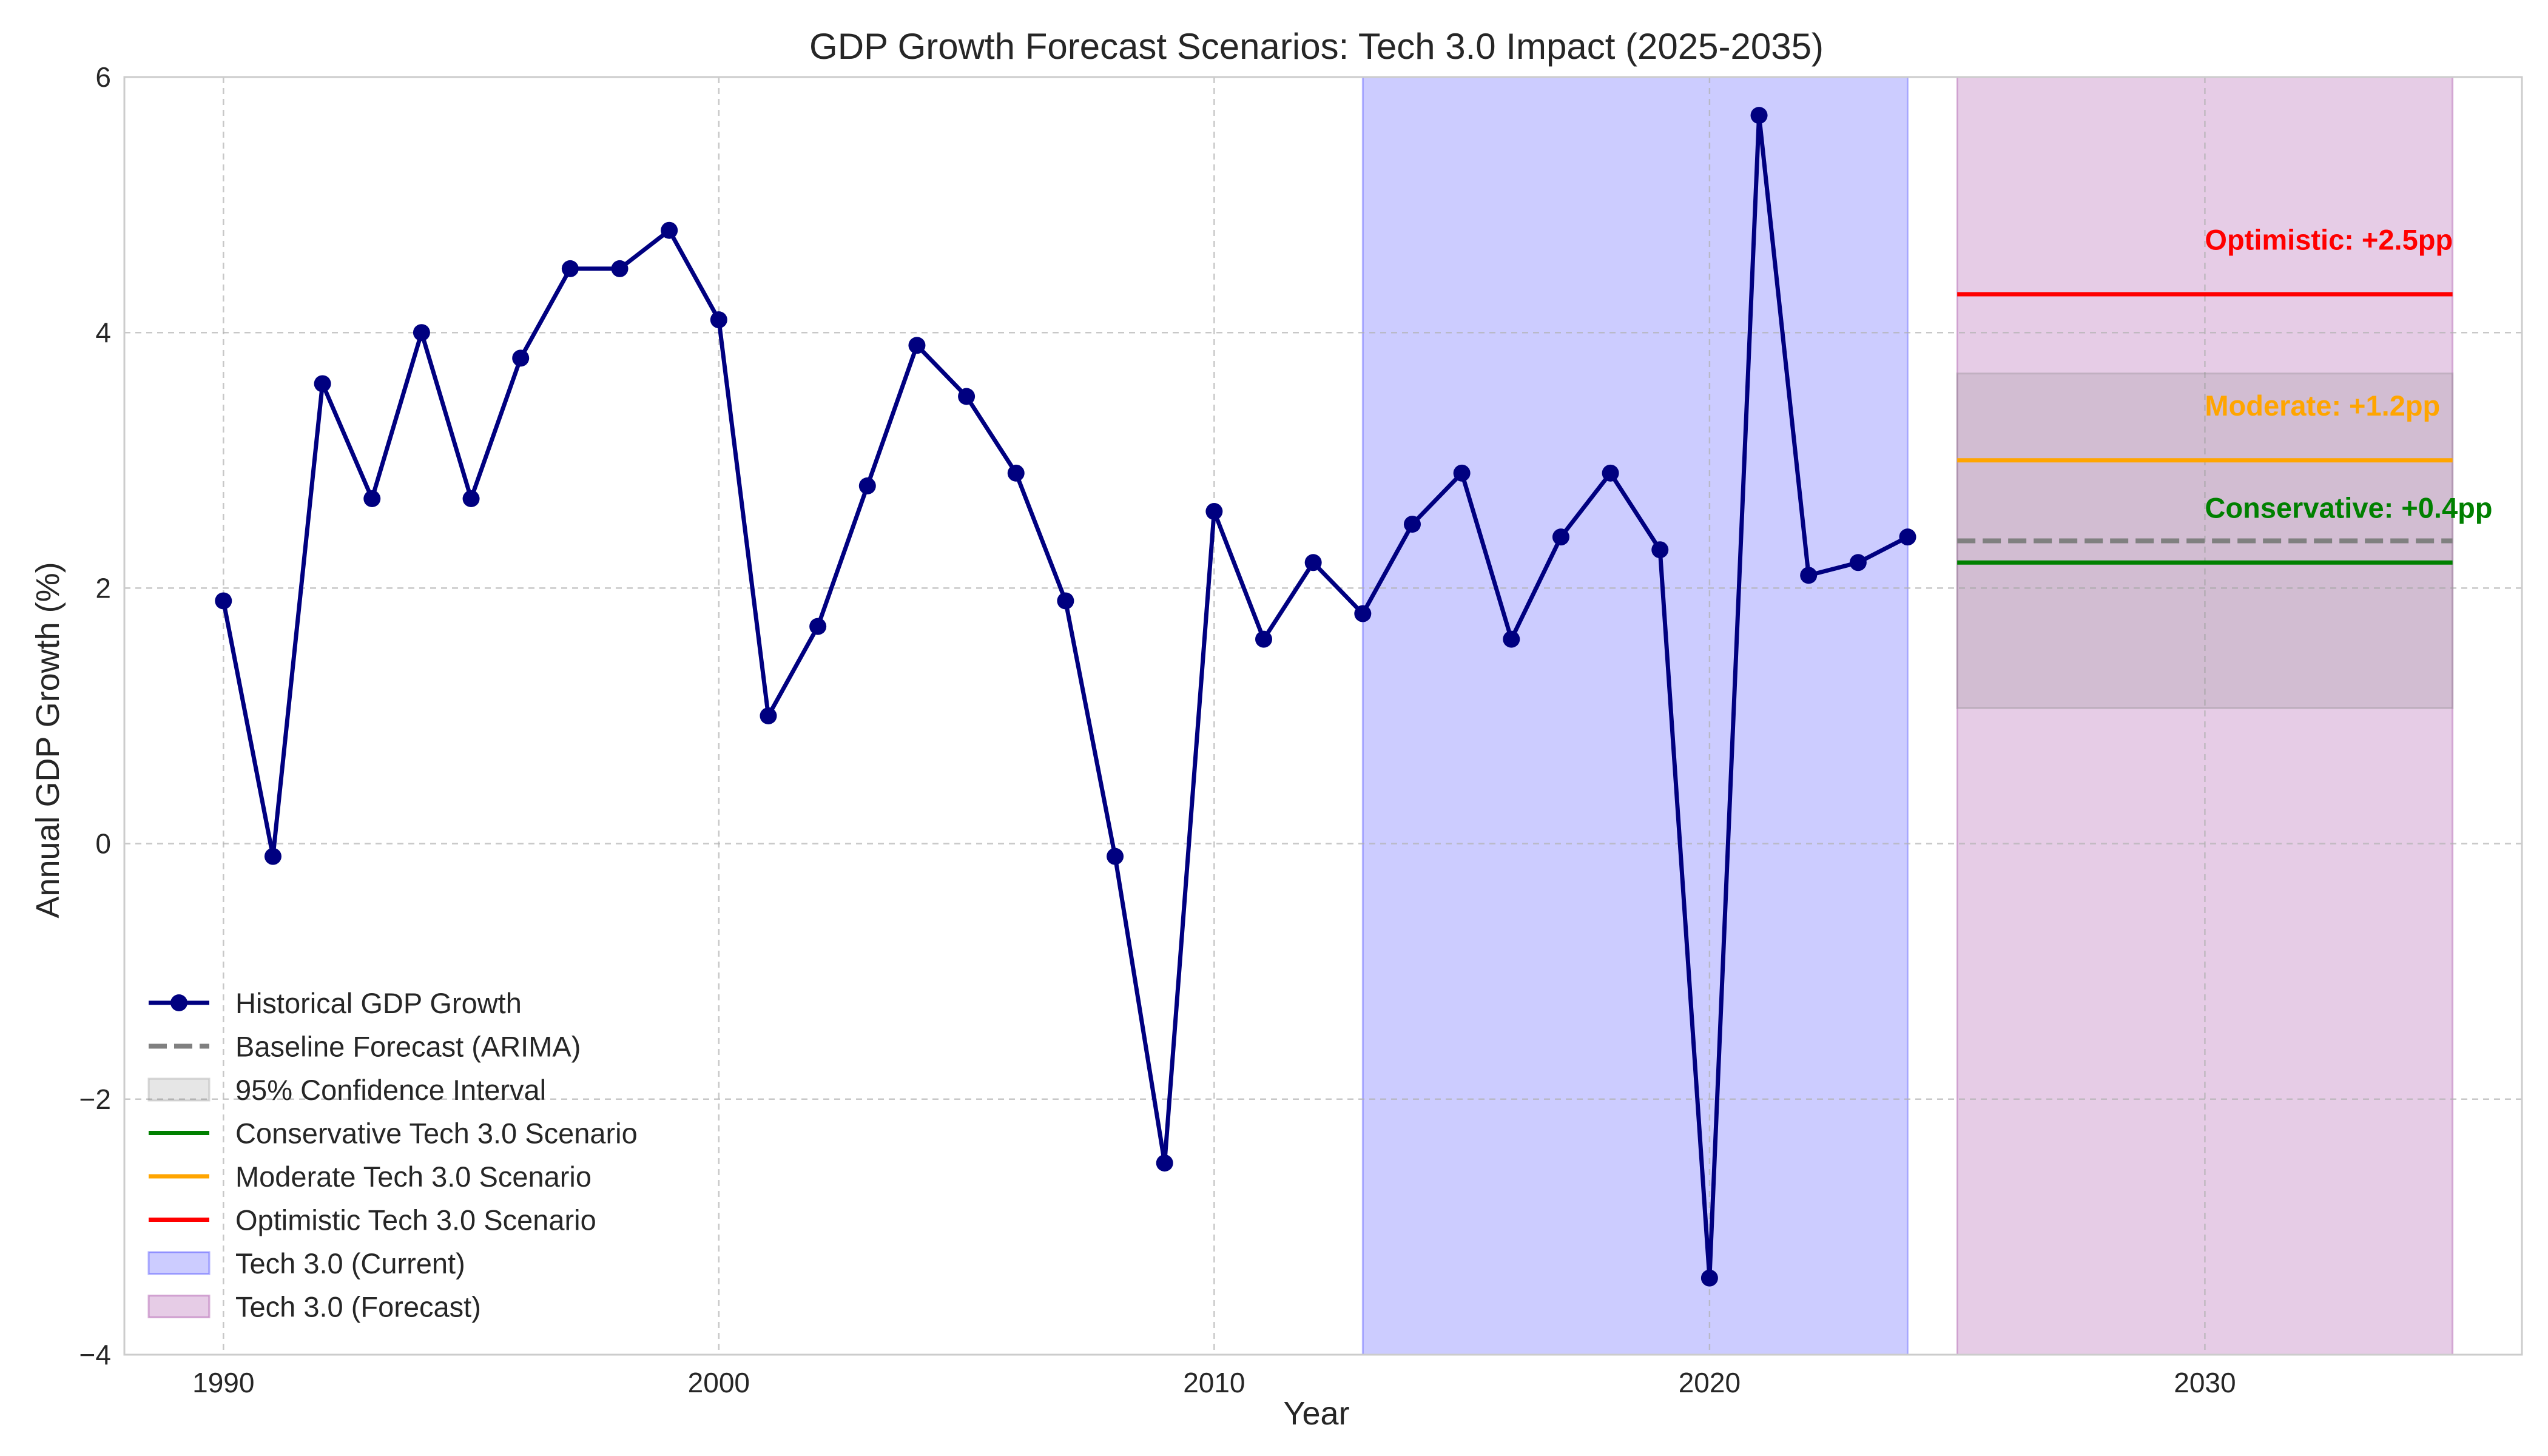  I want to click on legend-swatch-marker, so click(178, 1002).